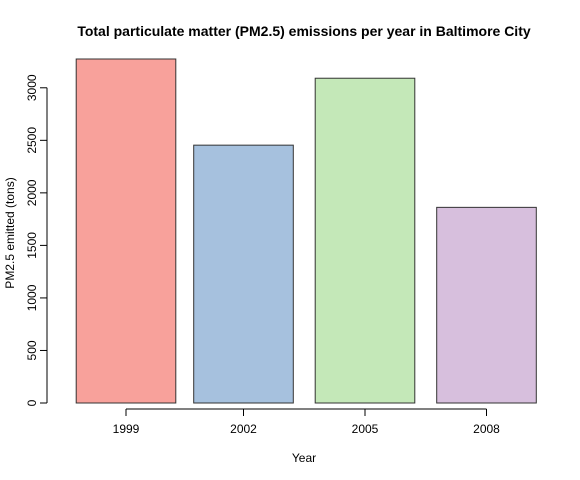  What do you see at coordinates (365, 429) in the screenshot?
I see `x-tick-label: 2005` at bounding box center [365, 429].